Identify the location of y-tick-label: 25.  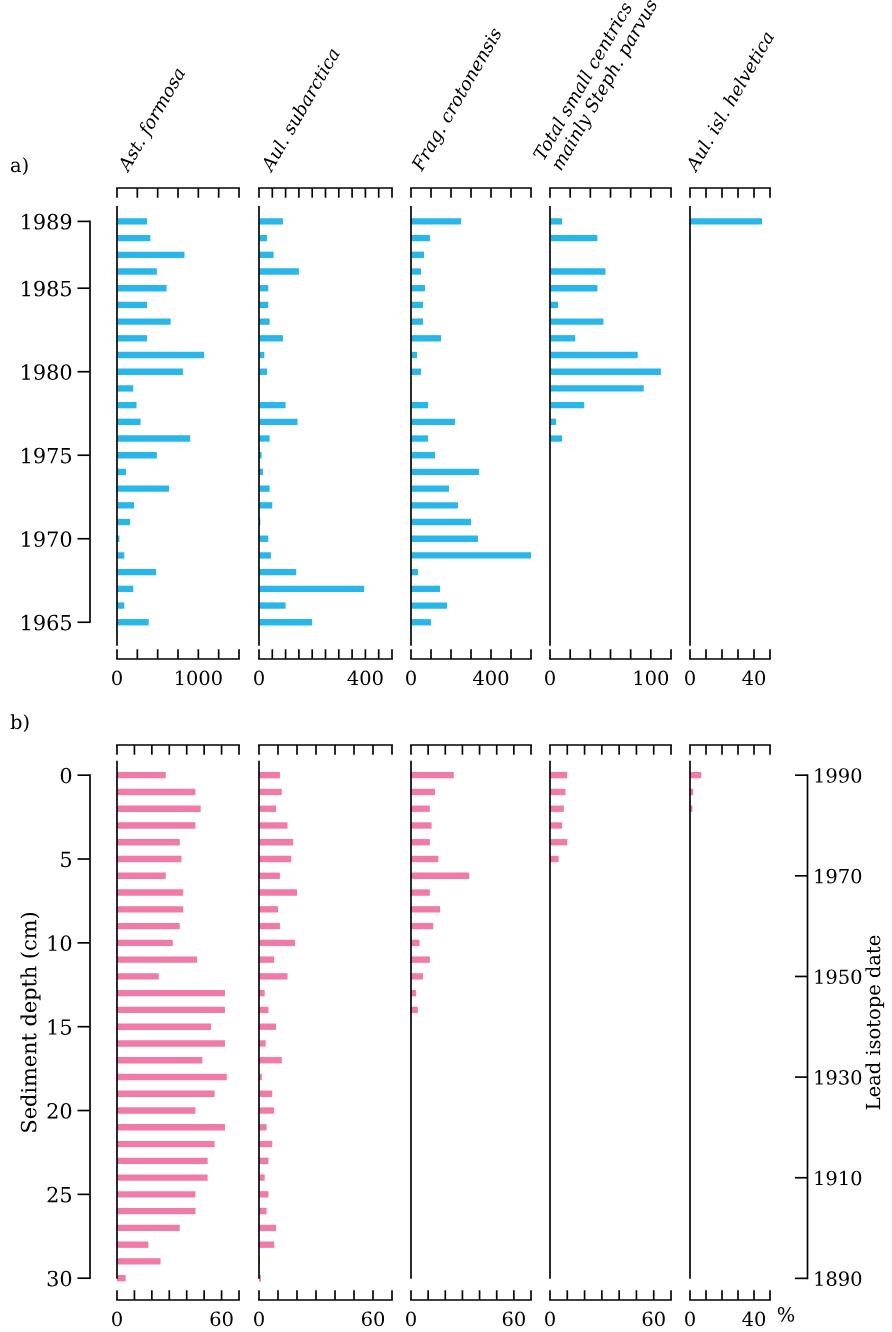
(59, 1194).